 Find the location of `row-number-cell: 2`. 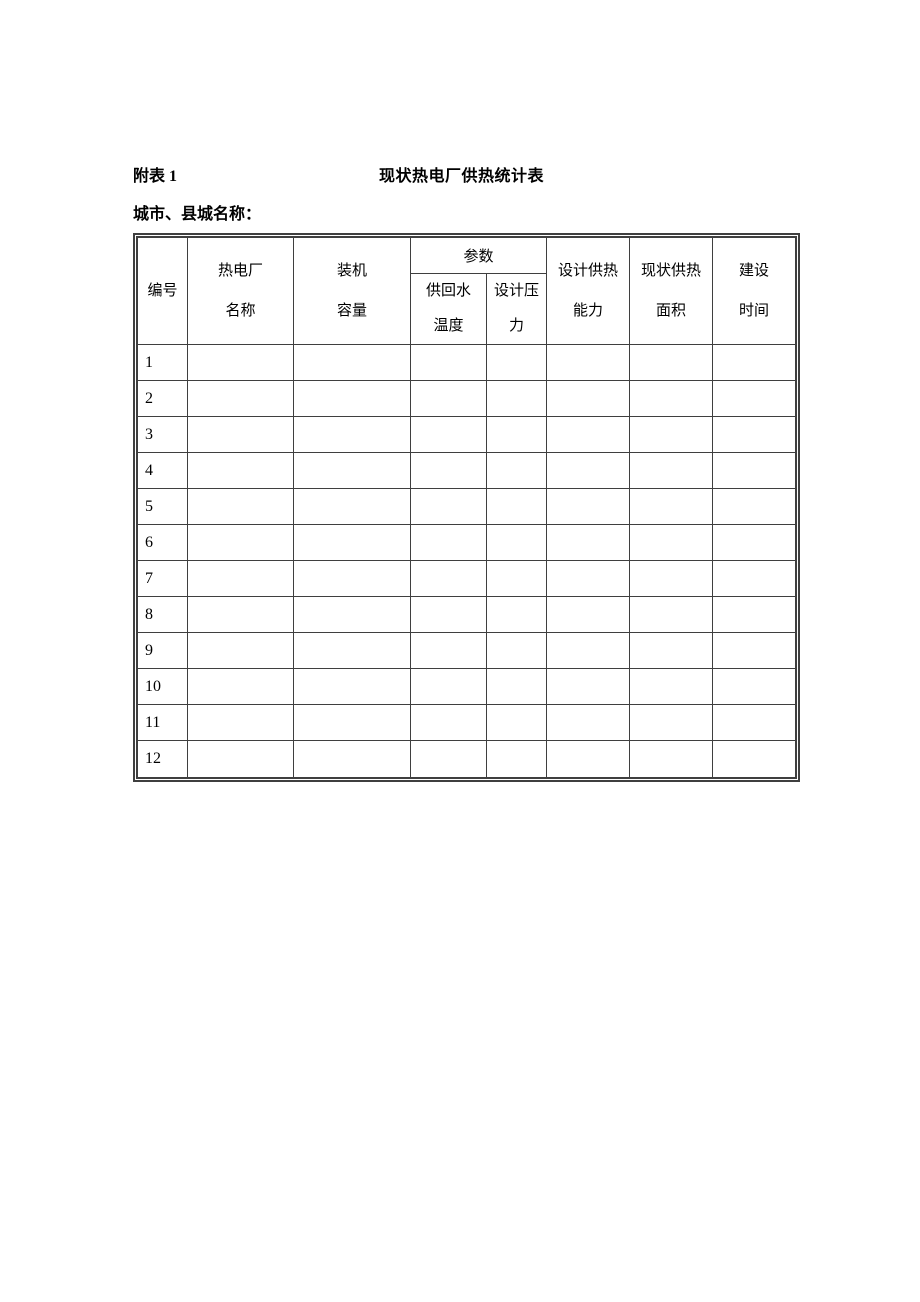

row-number-cell: 2 is located at coordinates (163, 399).